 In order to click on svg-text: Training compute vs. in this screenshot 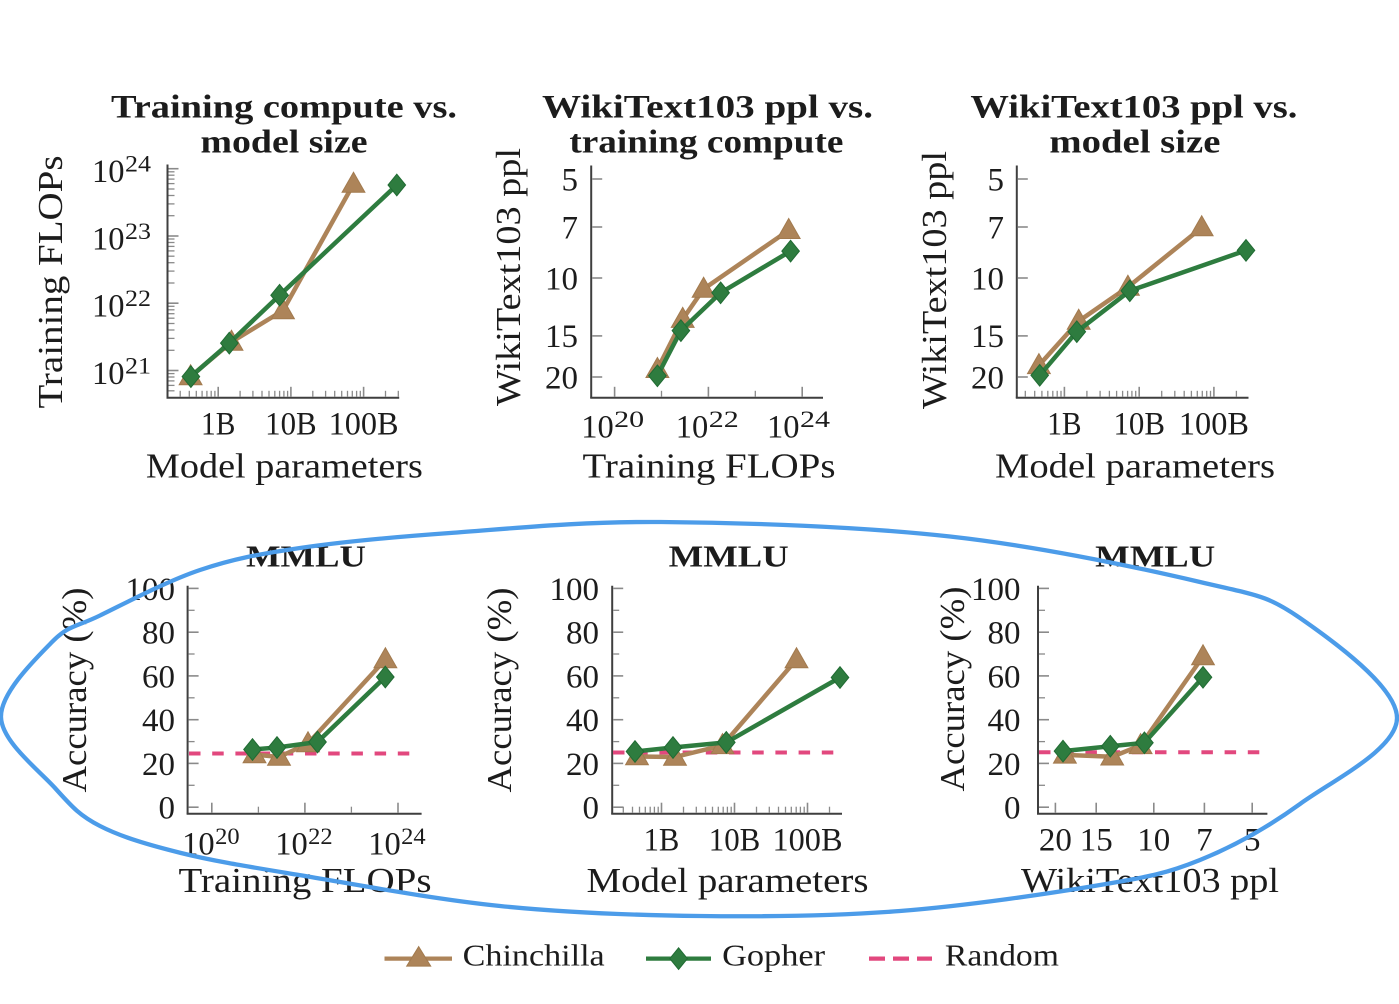, I will do `click(284, 108)`.